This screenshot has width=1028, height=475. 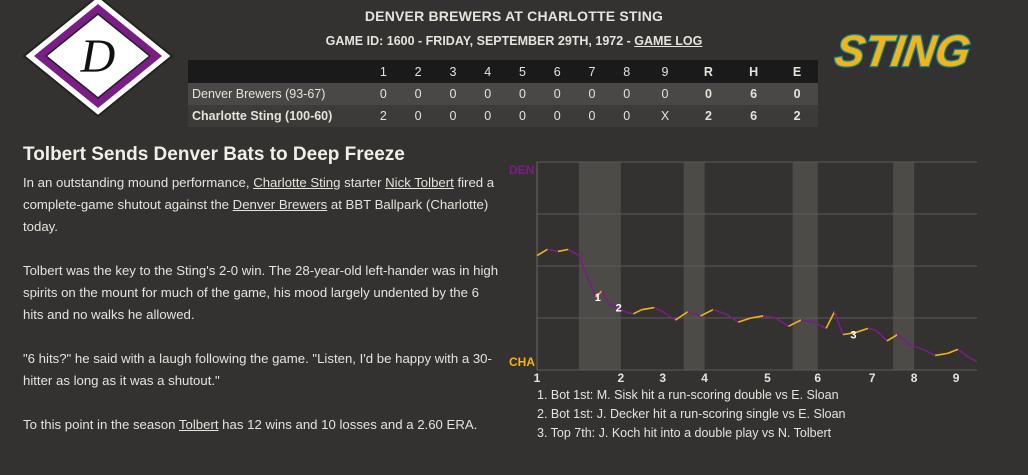 I want to click on inning-tick-label: 2, so click(x=620, y=378).